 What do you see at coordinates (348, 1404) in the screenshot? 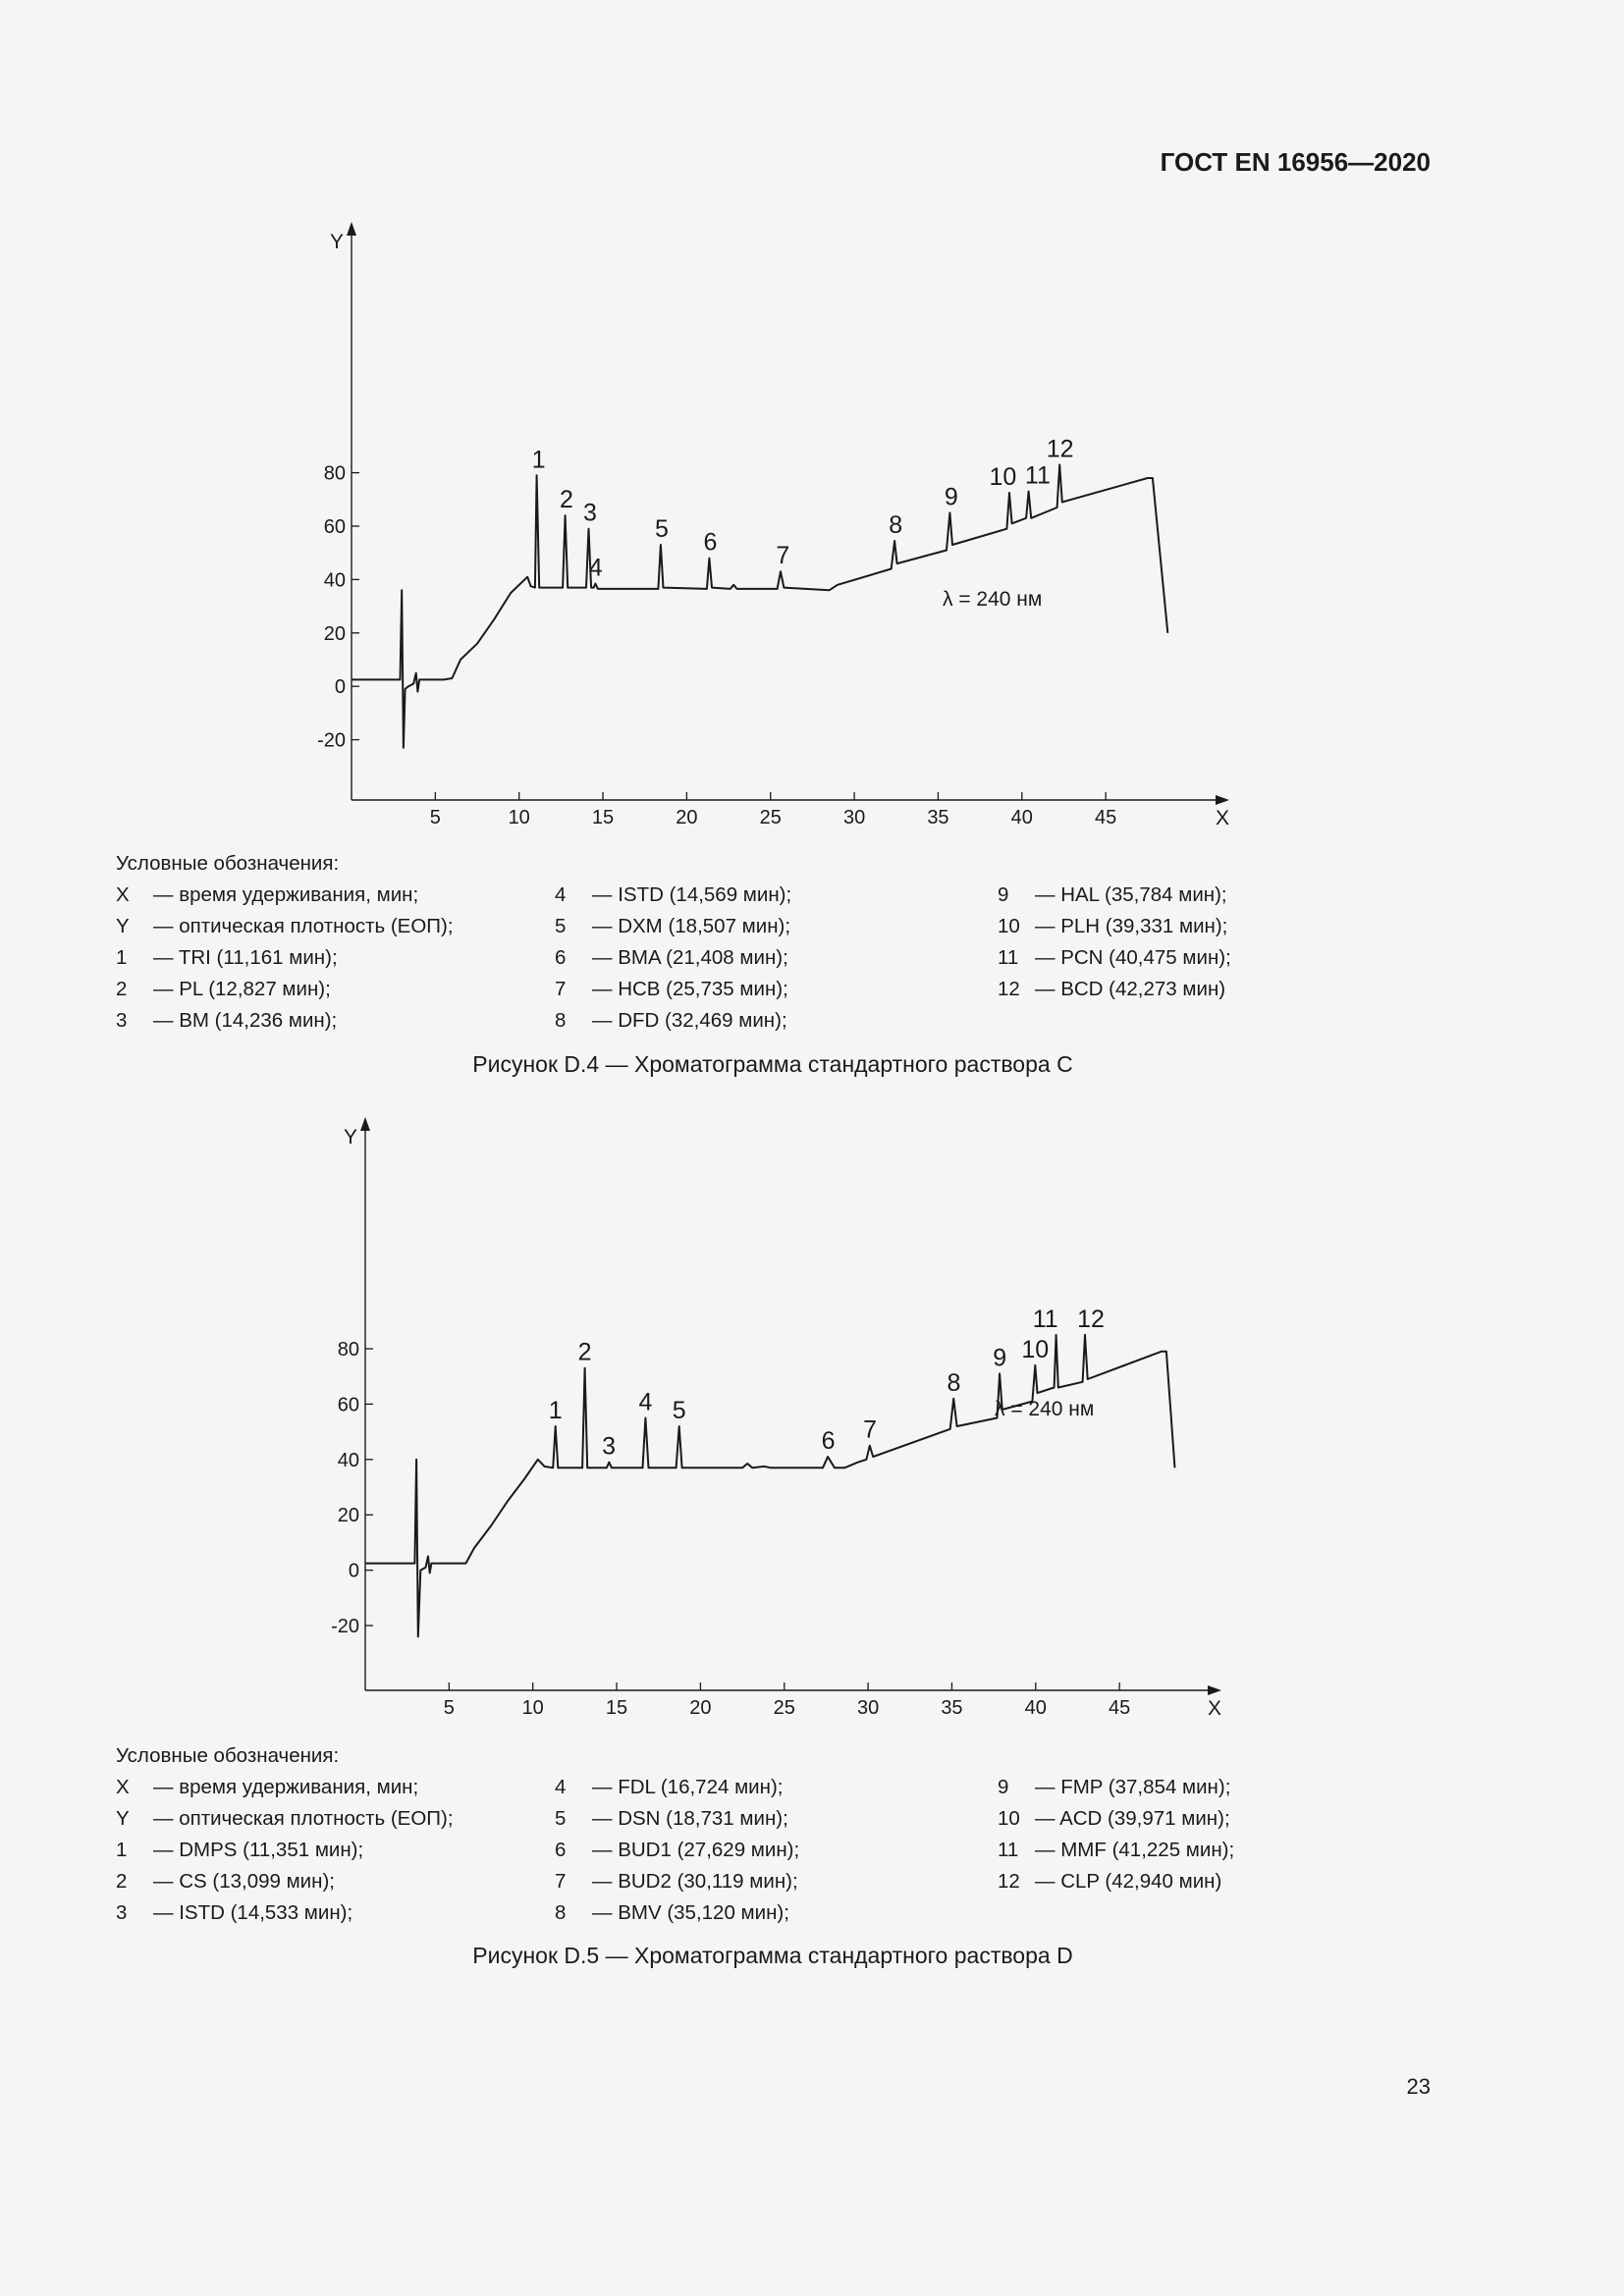
I see `y-tick-label: 60` at bounding box center [348, 1404].